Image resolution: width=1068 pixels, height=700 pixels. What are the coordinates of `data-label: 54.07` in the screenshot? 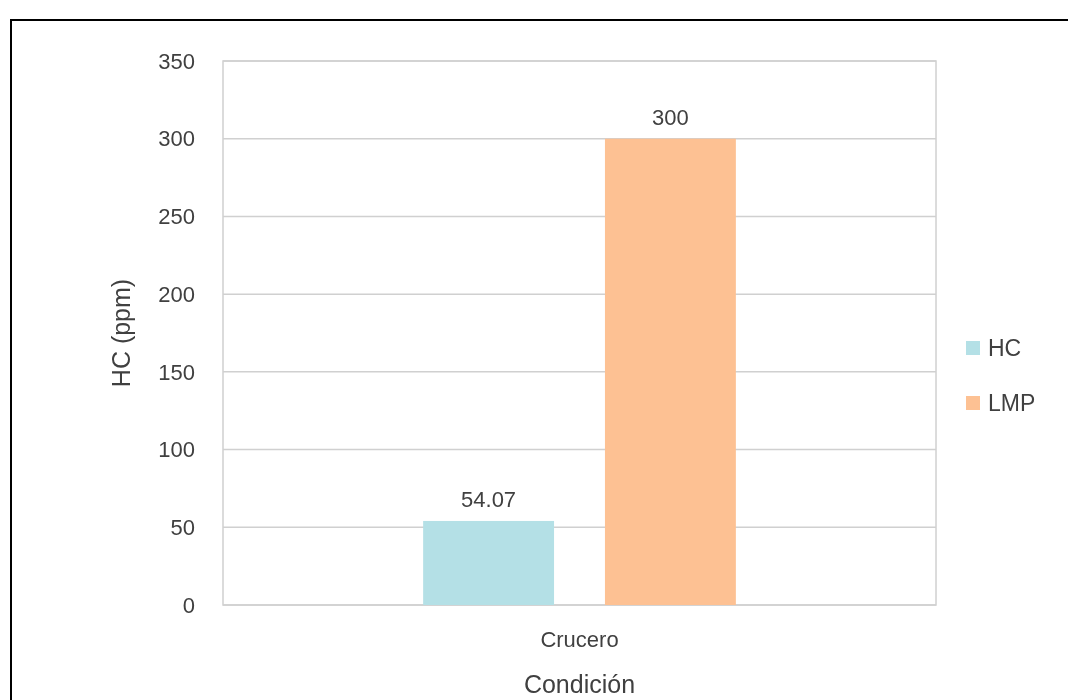 It's located at (489, 499).